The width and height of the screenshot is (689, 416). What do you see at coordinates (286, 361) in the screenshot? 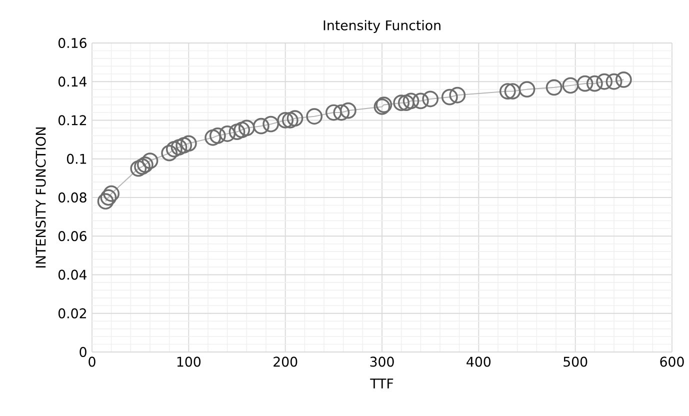
I see `x-tick-label: 200` at bounding box center [286, 361].